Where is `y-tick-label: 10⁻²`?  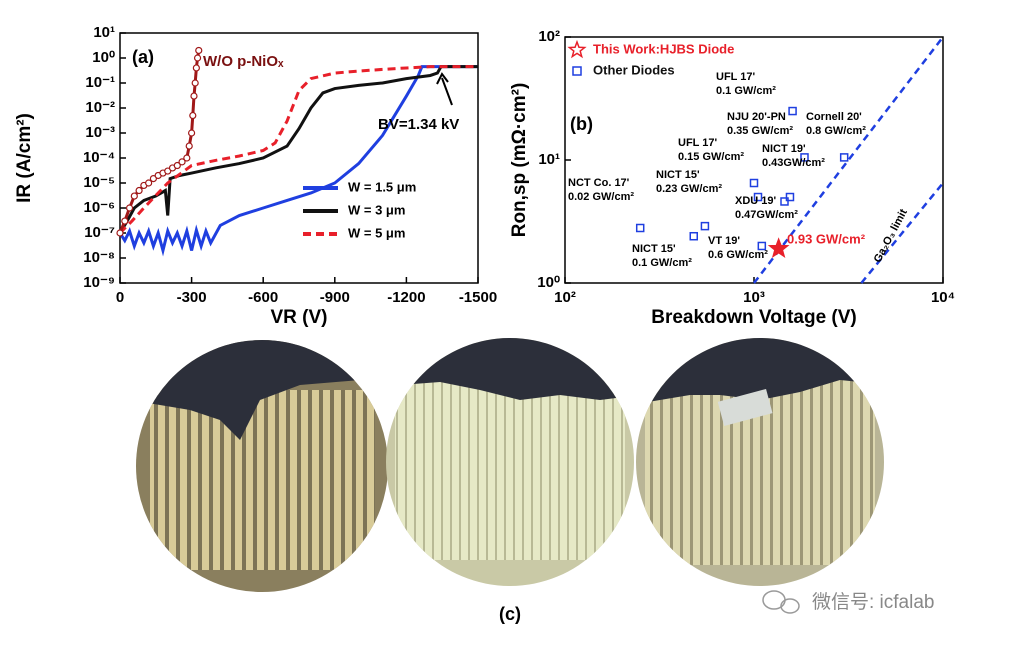 y-tick-label: 10⁻² is located at coordinates (100, 107).